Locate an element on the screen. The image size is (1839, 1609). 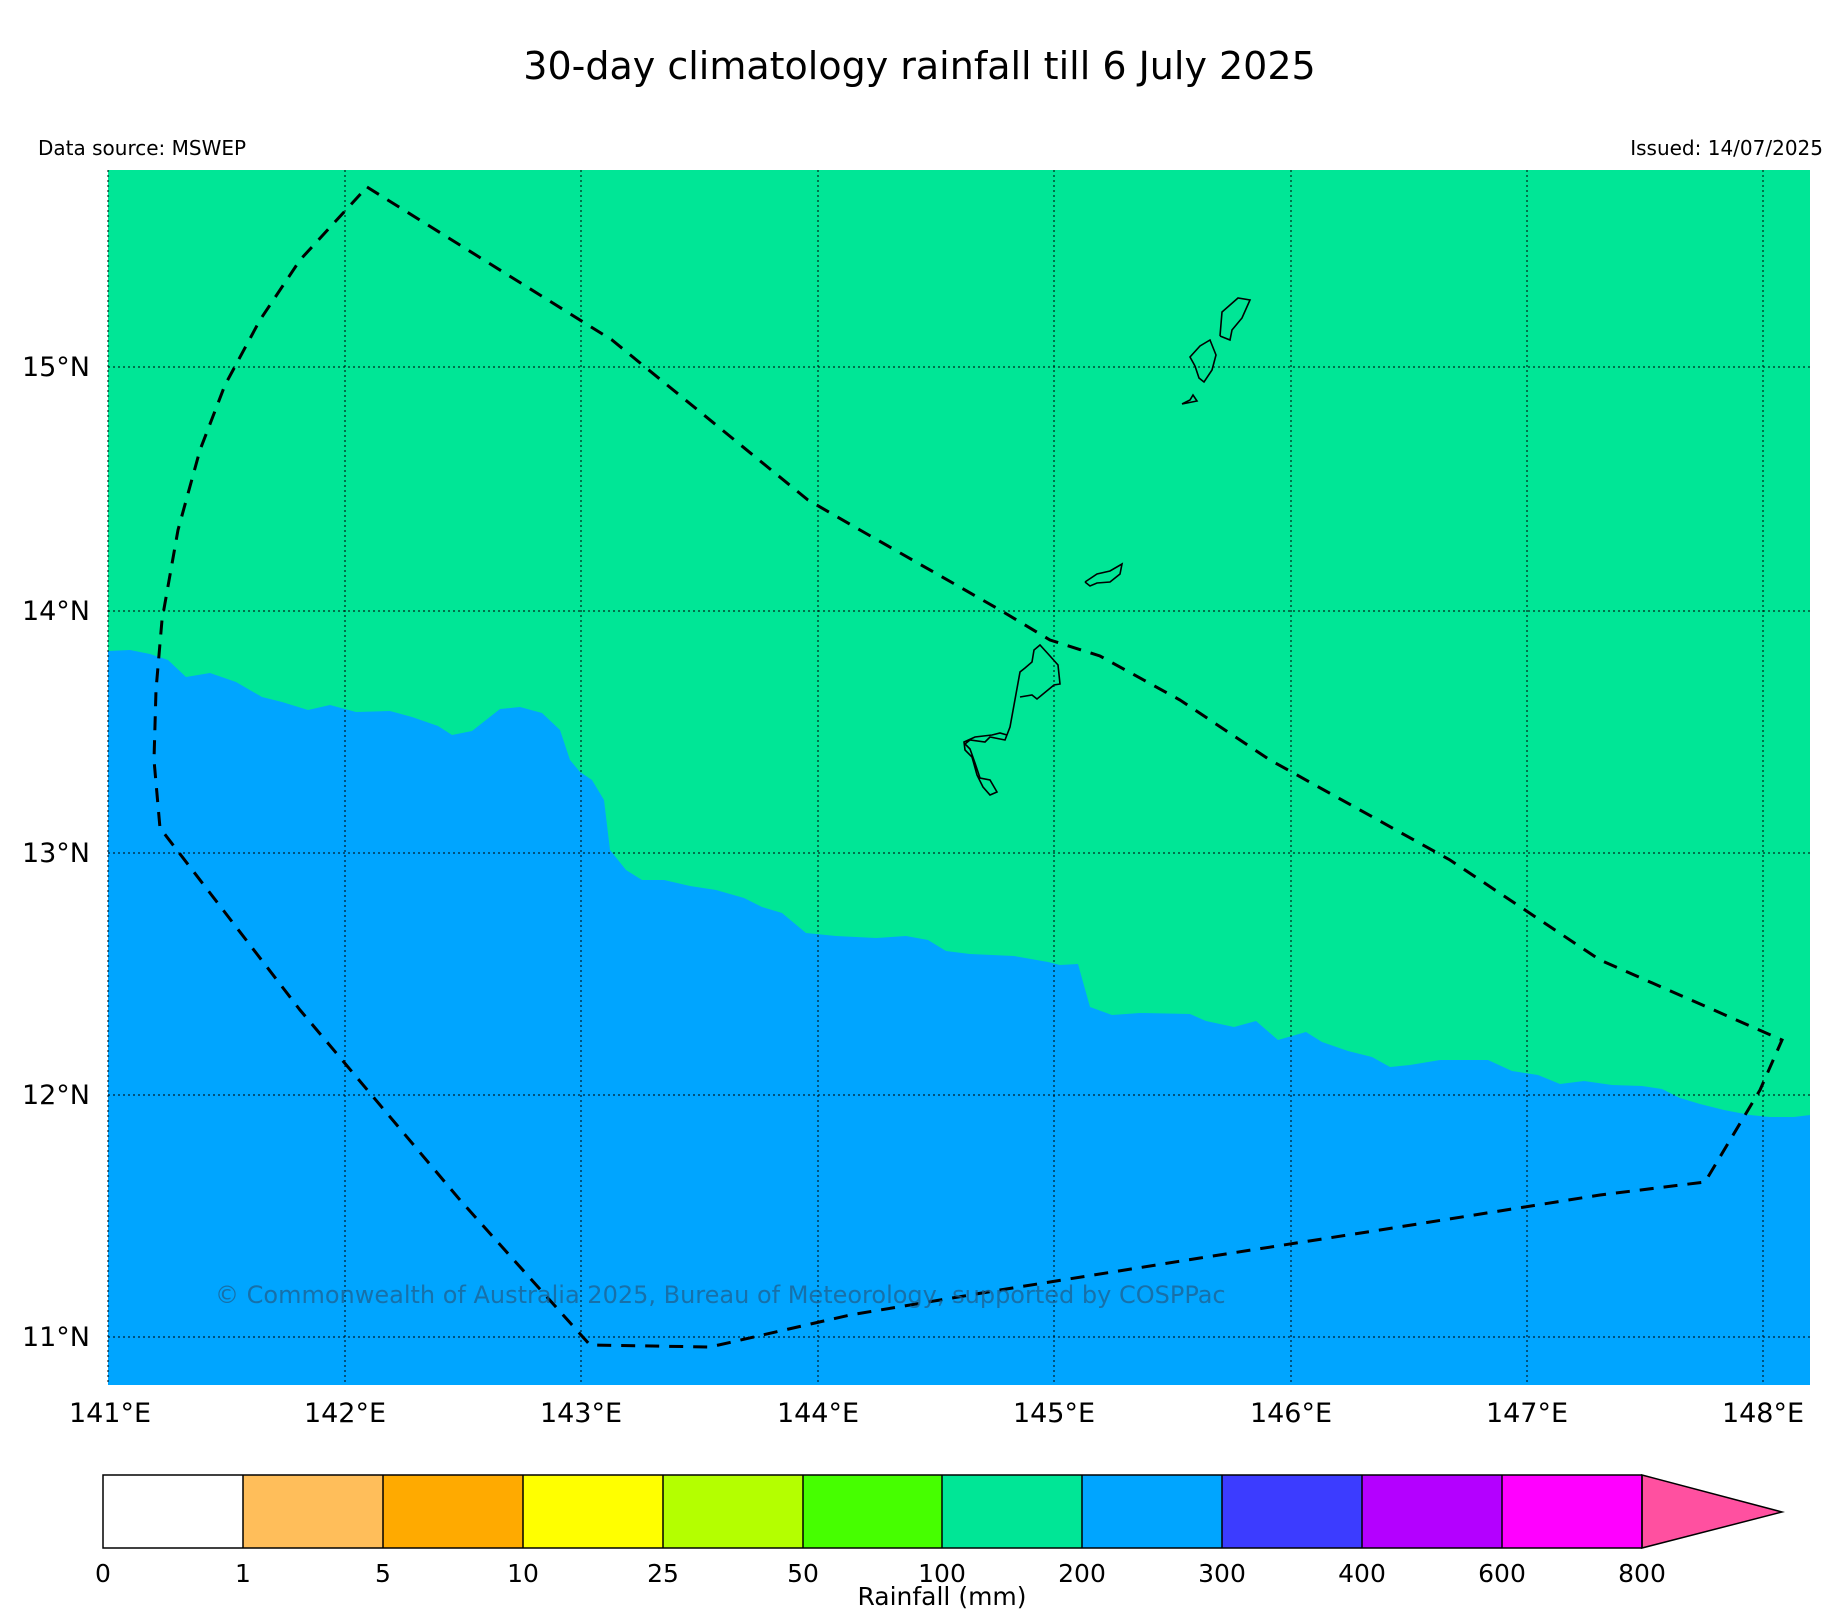
colorbar-tick: 1 is located at coordinates (243, 1573).